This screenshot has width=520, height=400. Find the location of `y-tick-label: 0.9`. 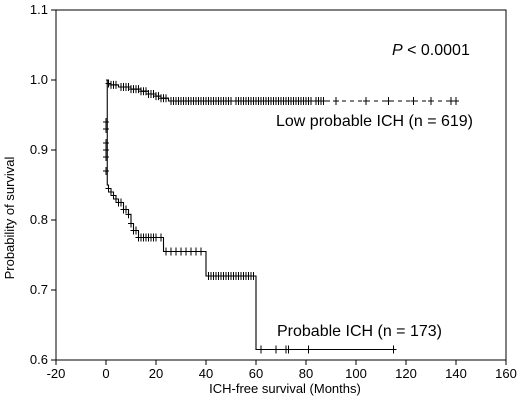

y-tick-label: 0.9 is located at coordinates (39, 149).